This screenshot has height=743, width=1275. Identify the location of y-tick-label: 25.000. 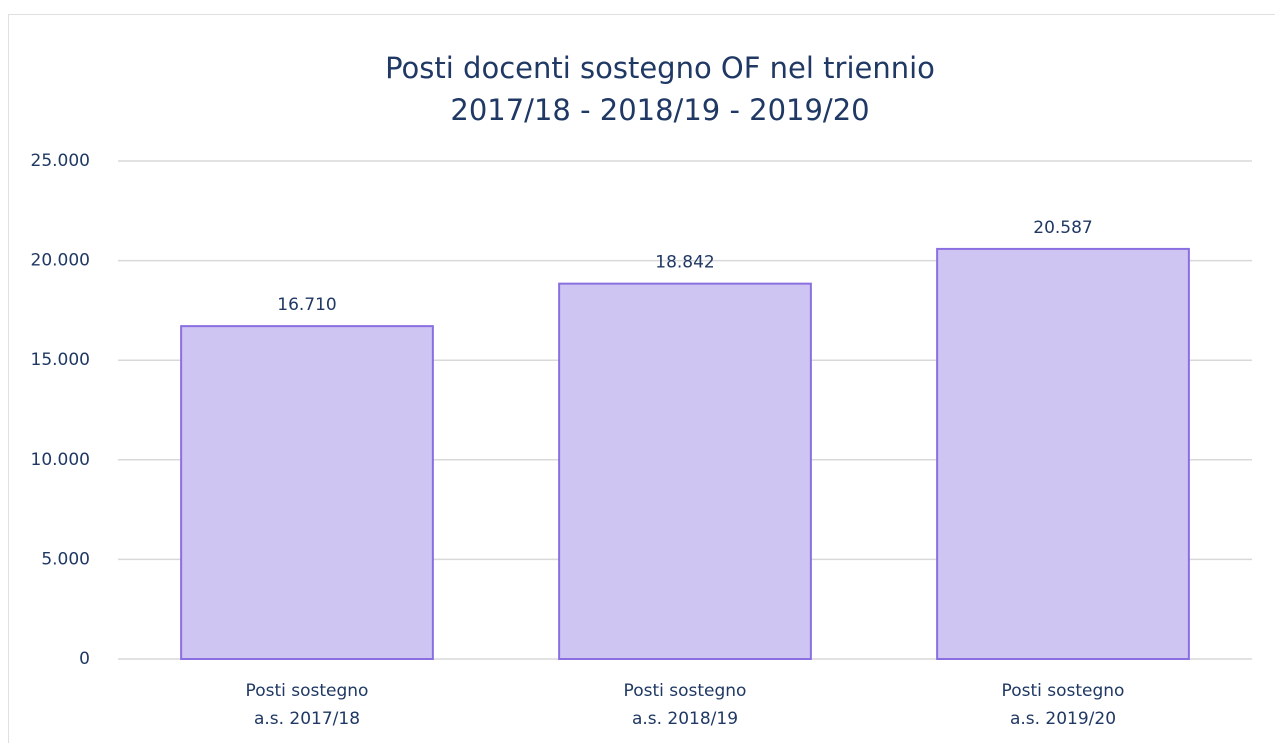
(60, 161).